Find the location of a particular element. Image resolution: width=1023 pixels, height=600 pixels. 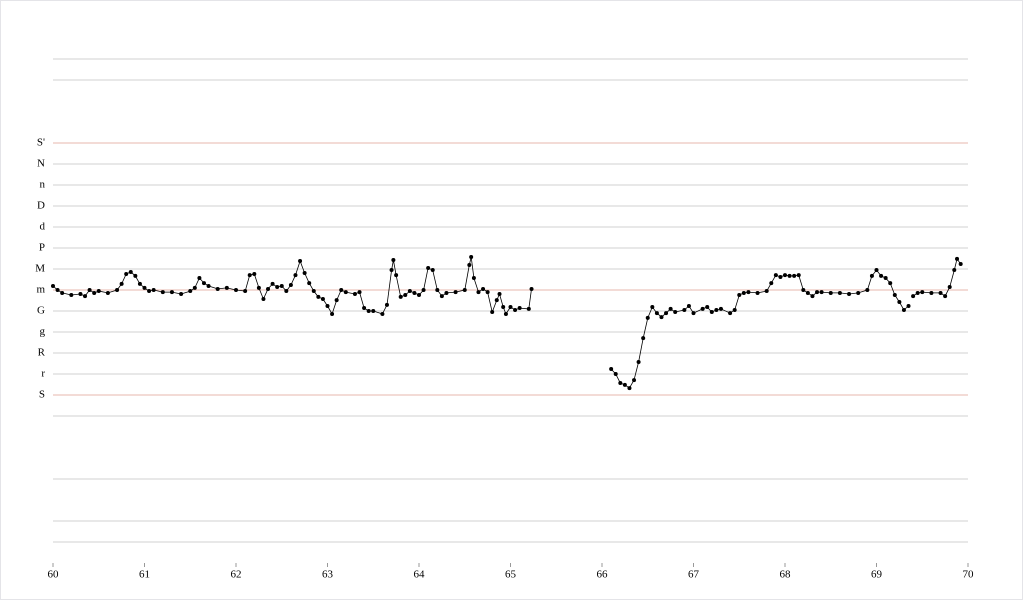

x-tick-label: 68 is located at coordinates (786, 575).